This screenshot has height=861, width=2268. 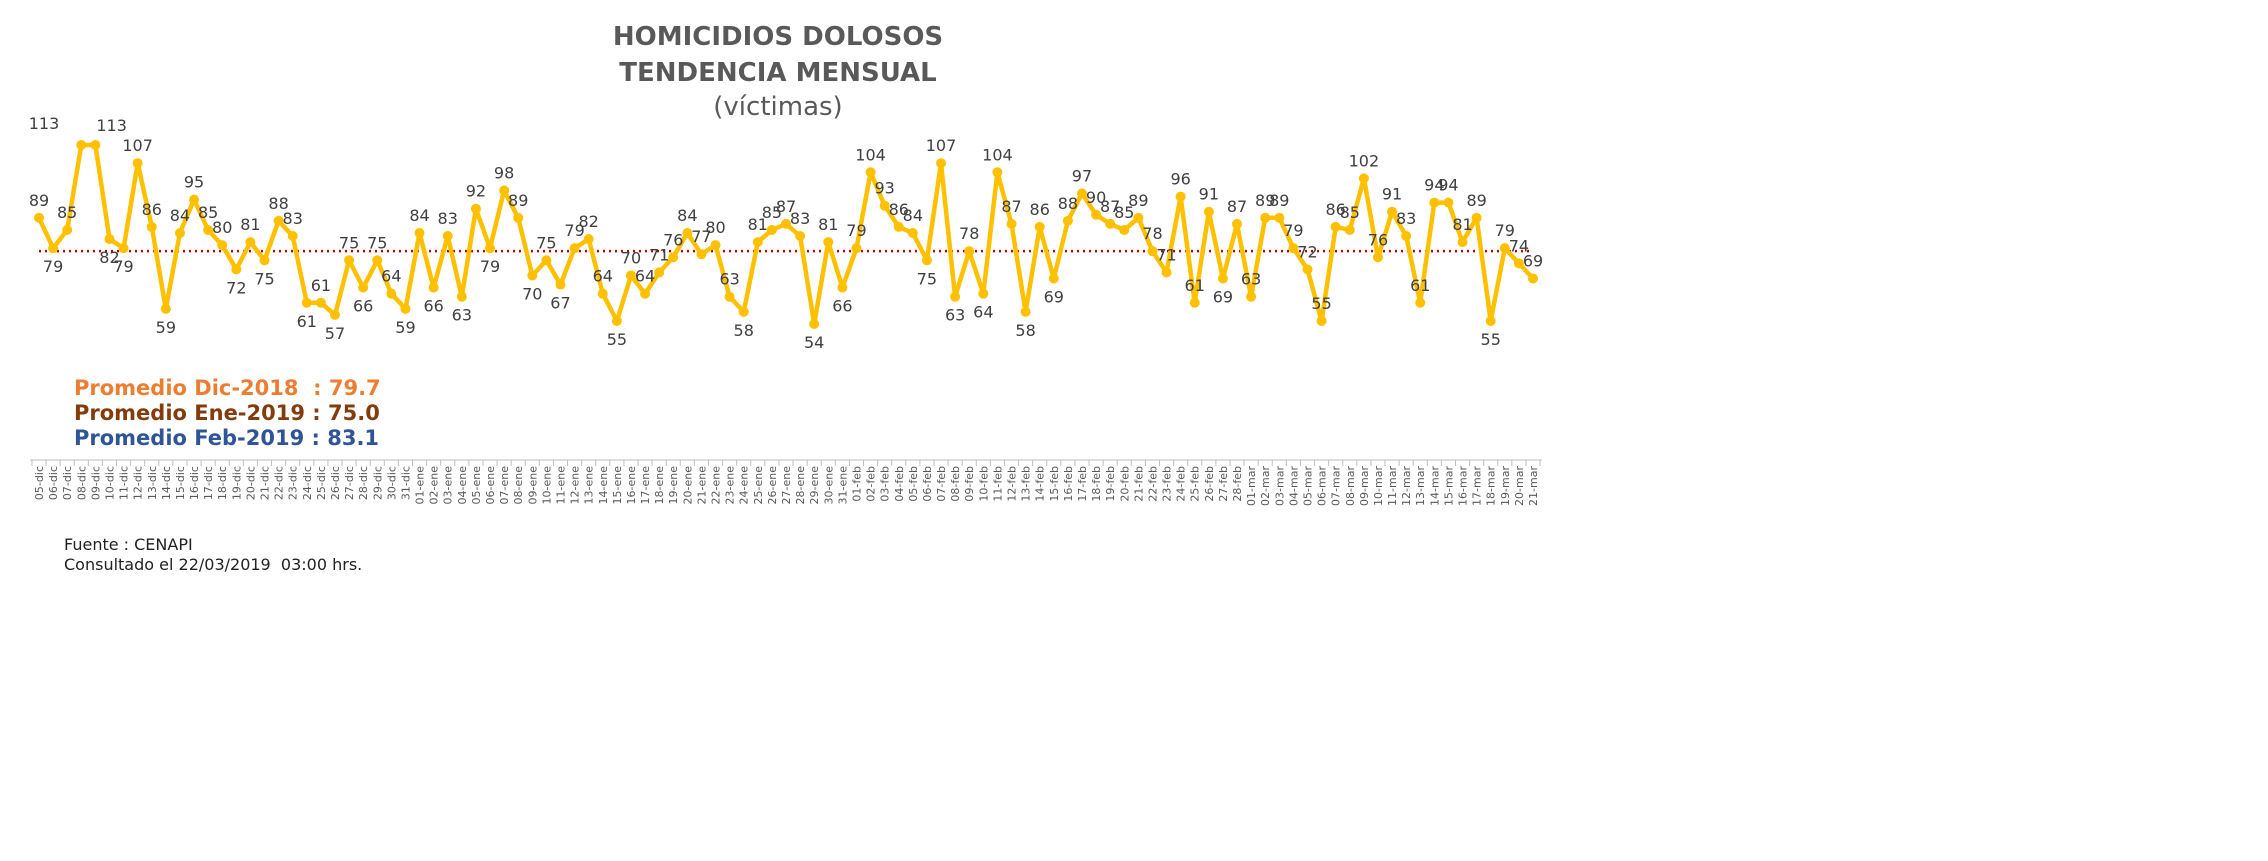 I want to click on x-tick-label: 11-dic, so click(x=124, y=483).